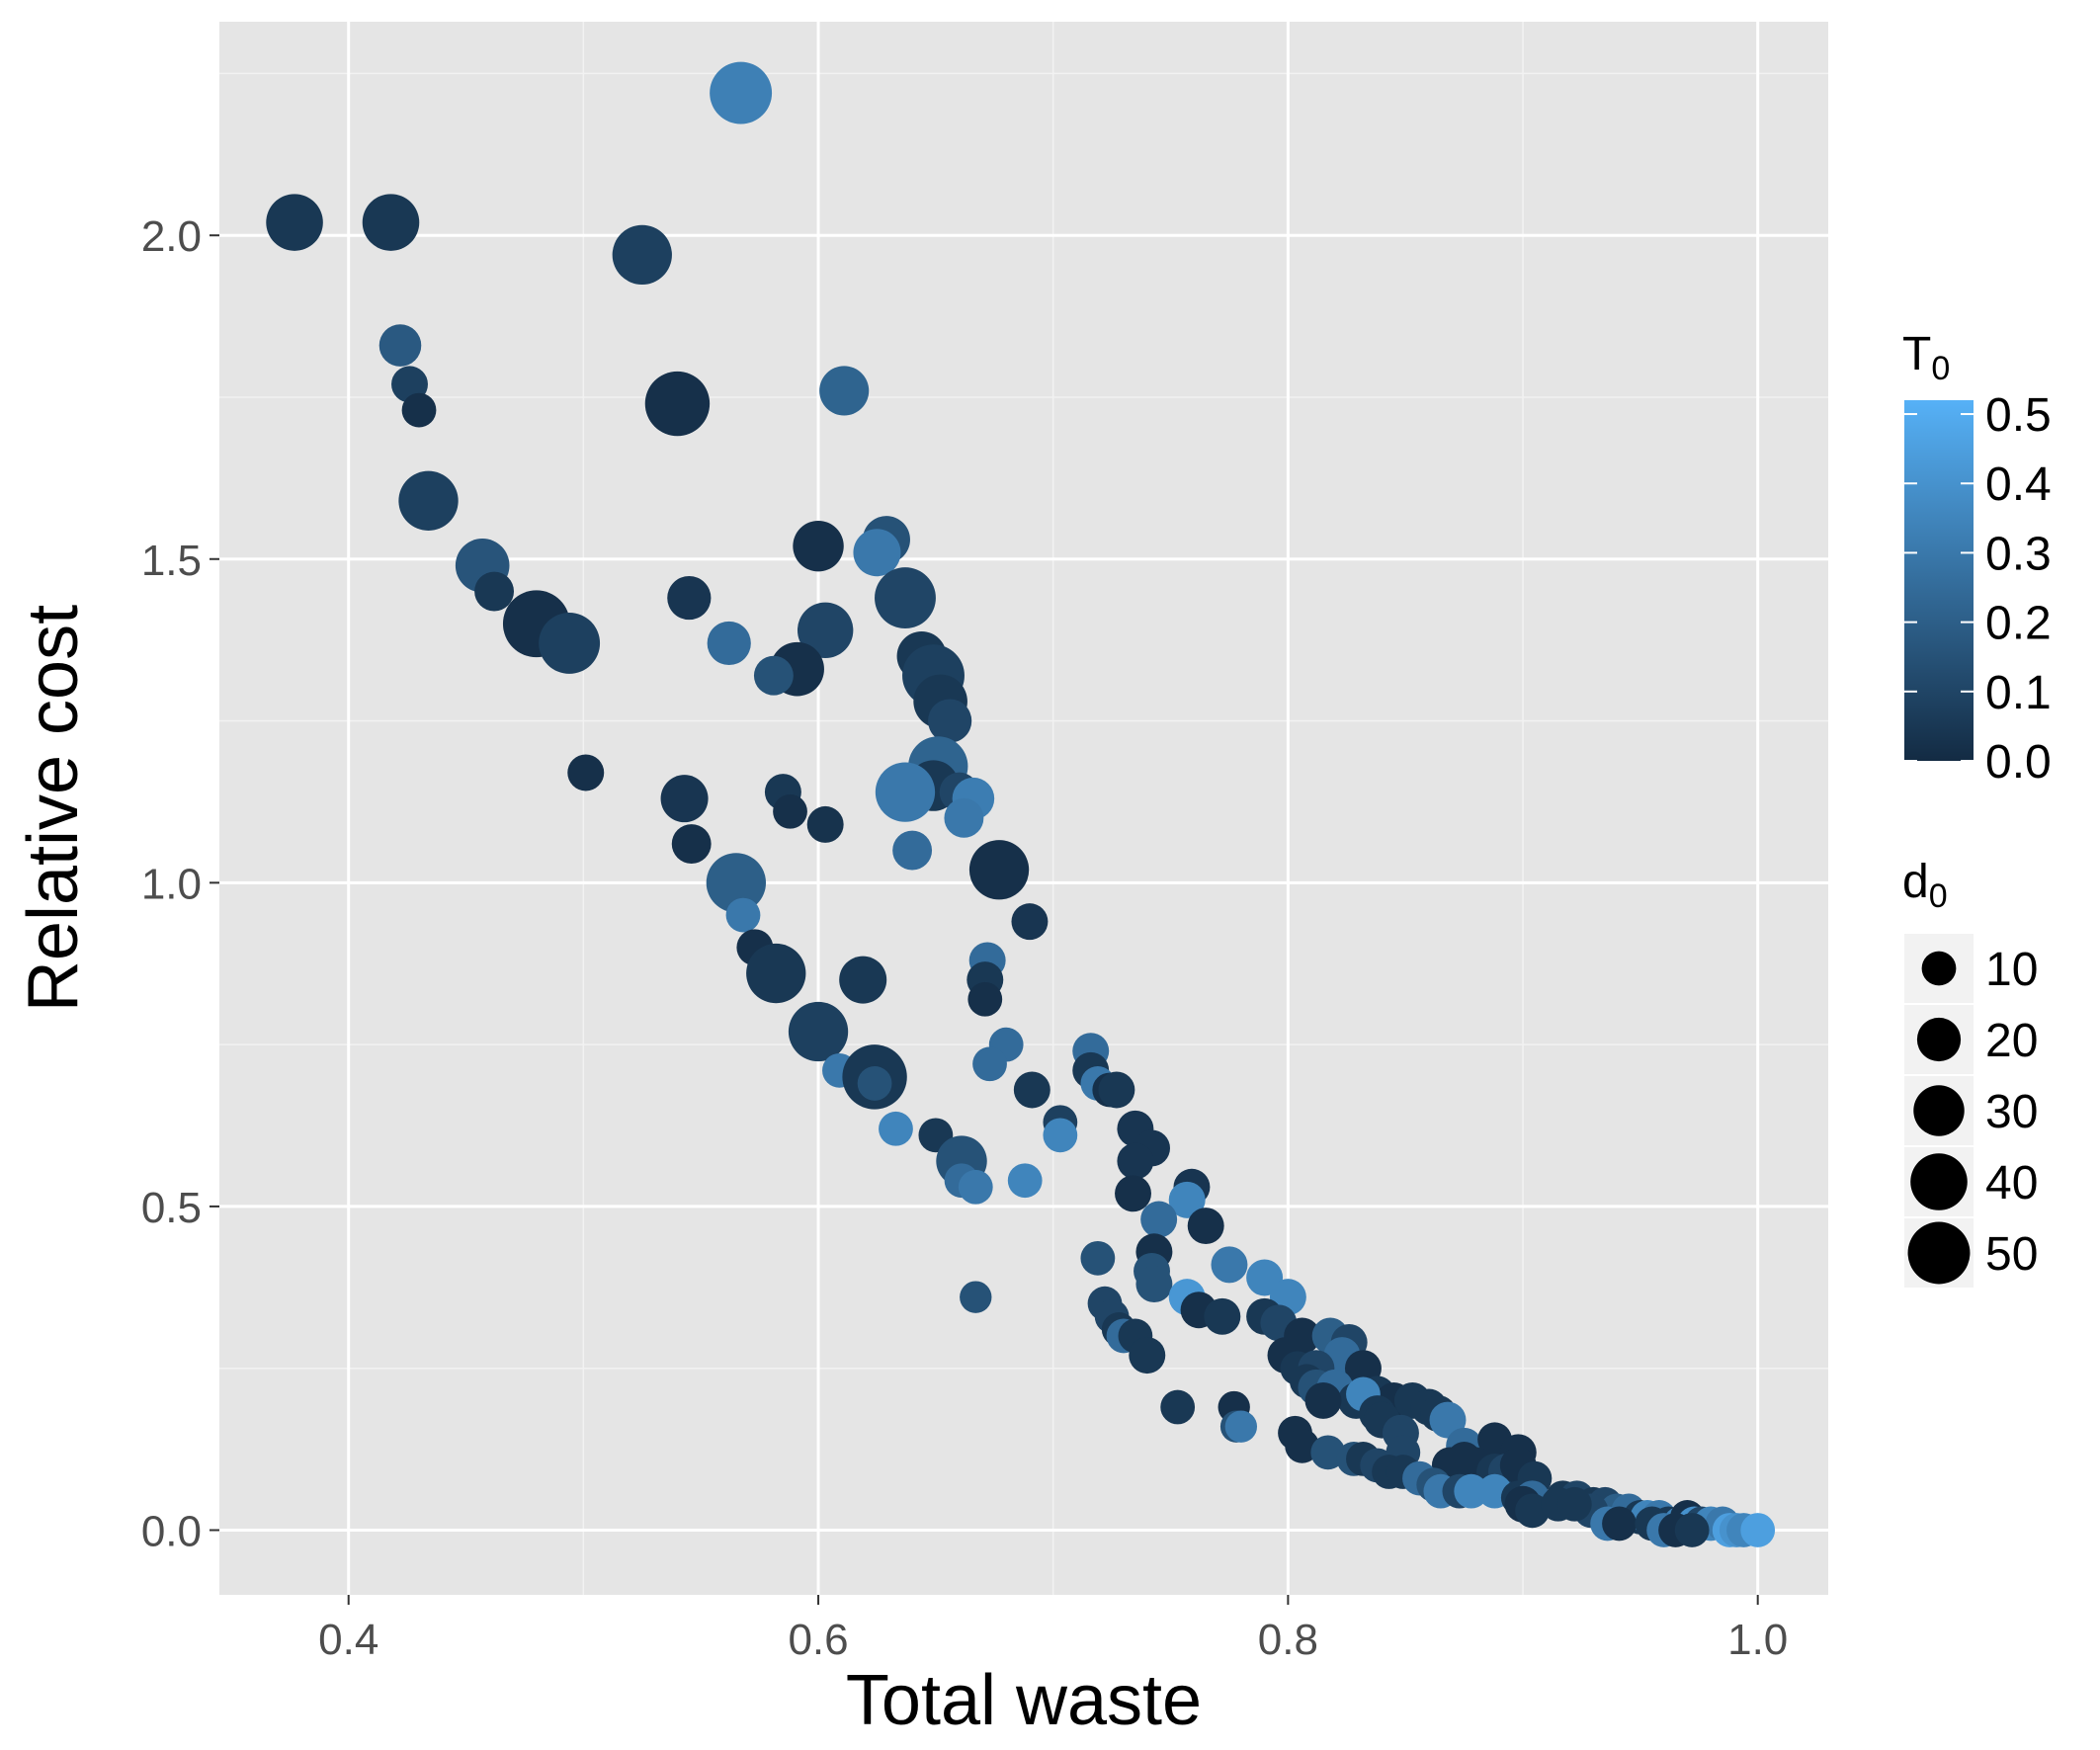 The width and height of the screenshot is (2100, 1750). What do you see at coordinates (1915, 882) in the screenshot?
I see `size-legend-title-main: d` at bounding box center [1915, 882].